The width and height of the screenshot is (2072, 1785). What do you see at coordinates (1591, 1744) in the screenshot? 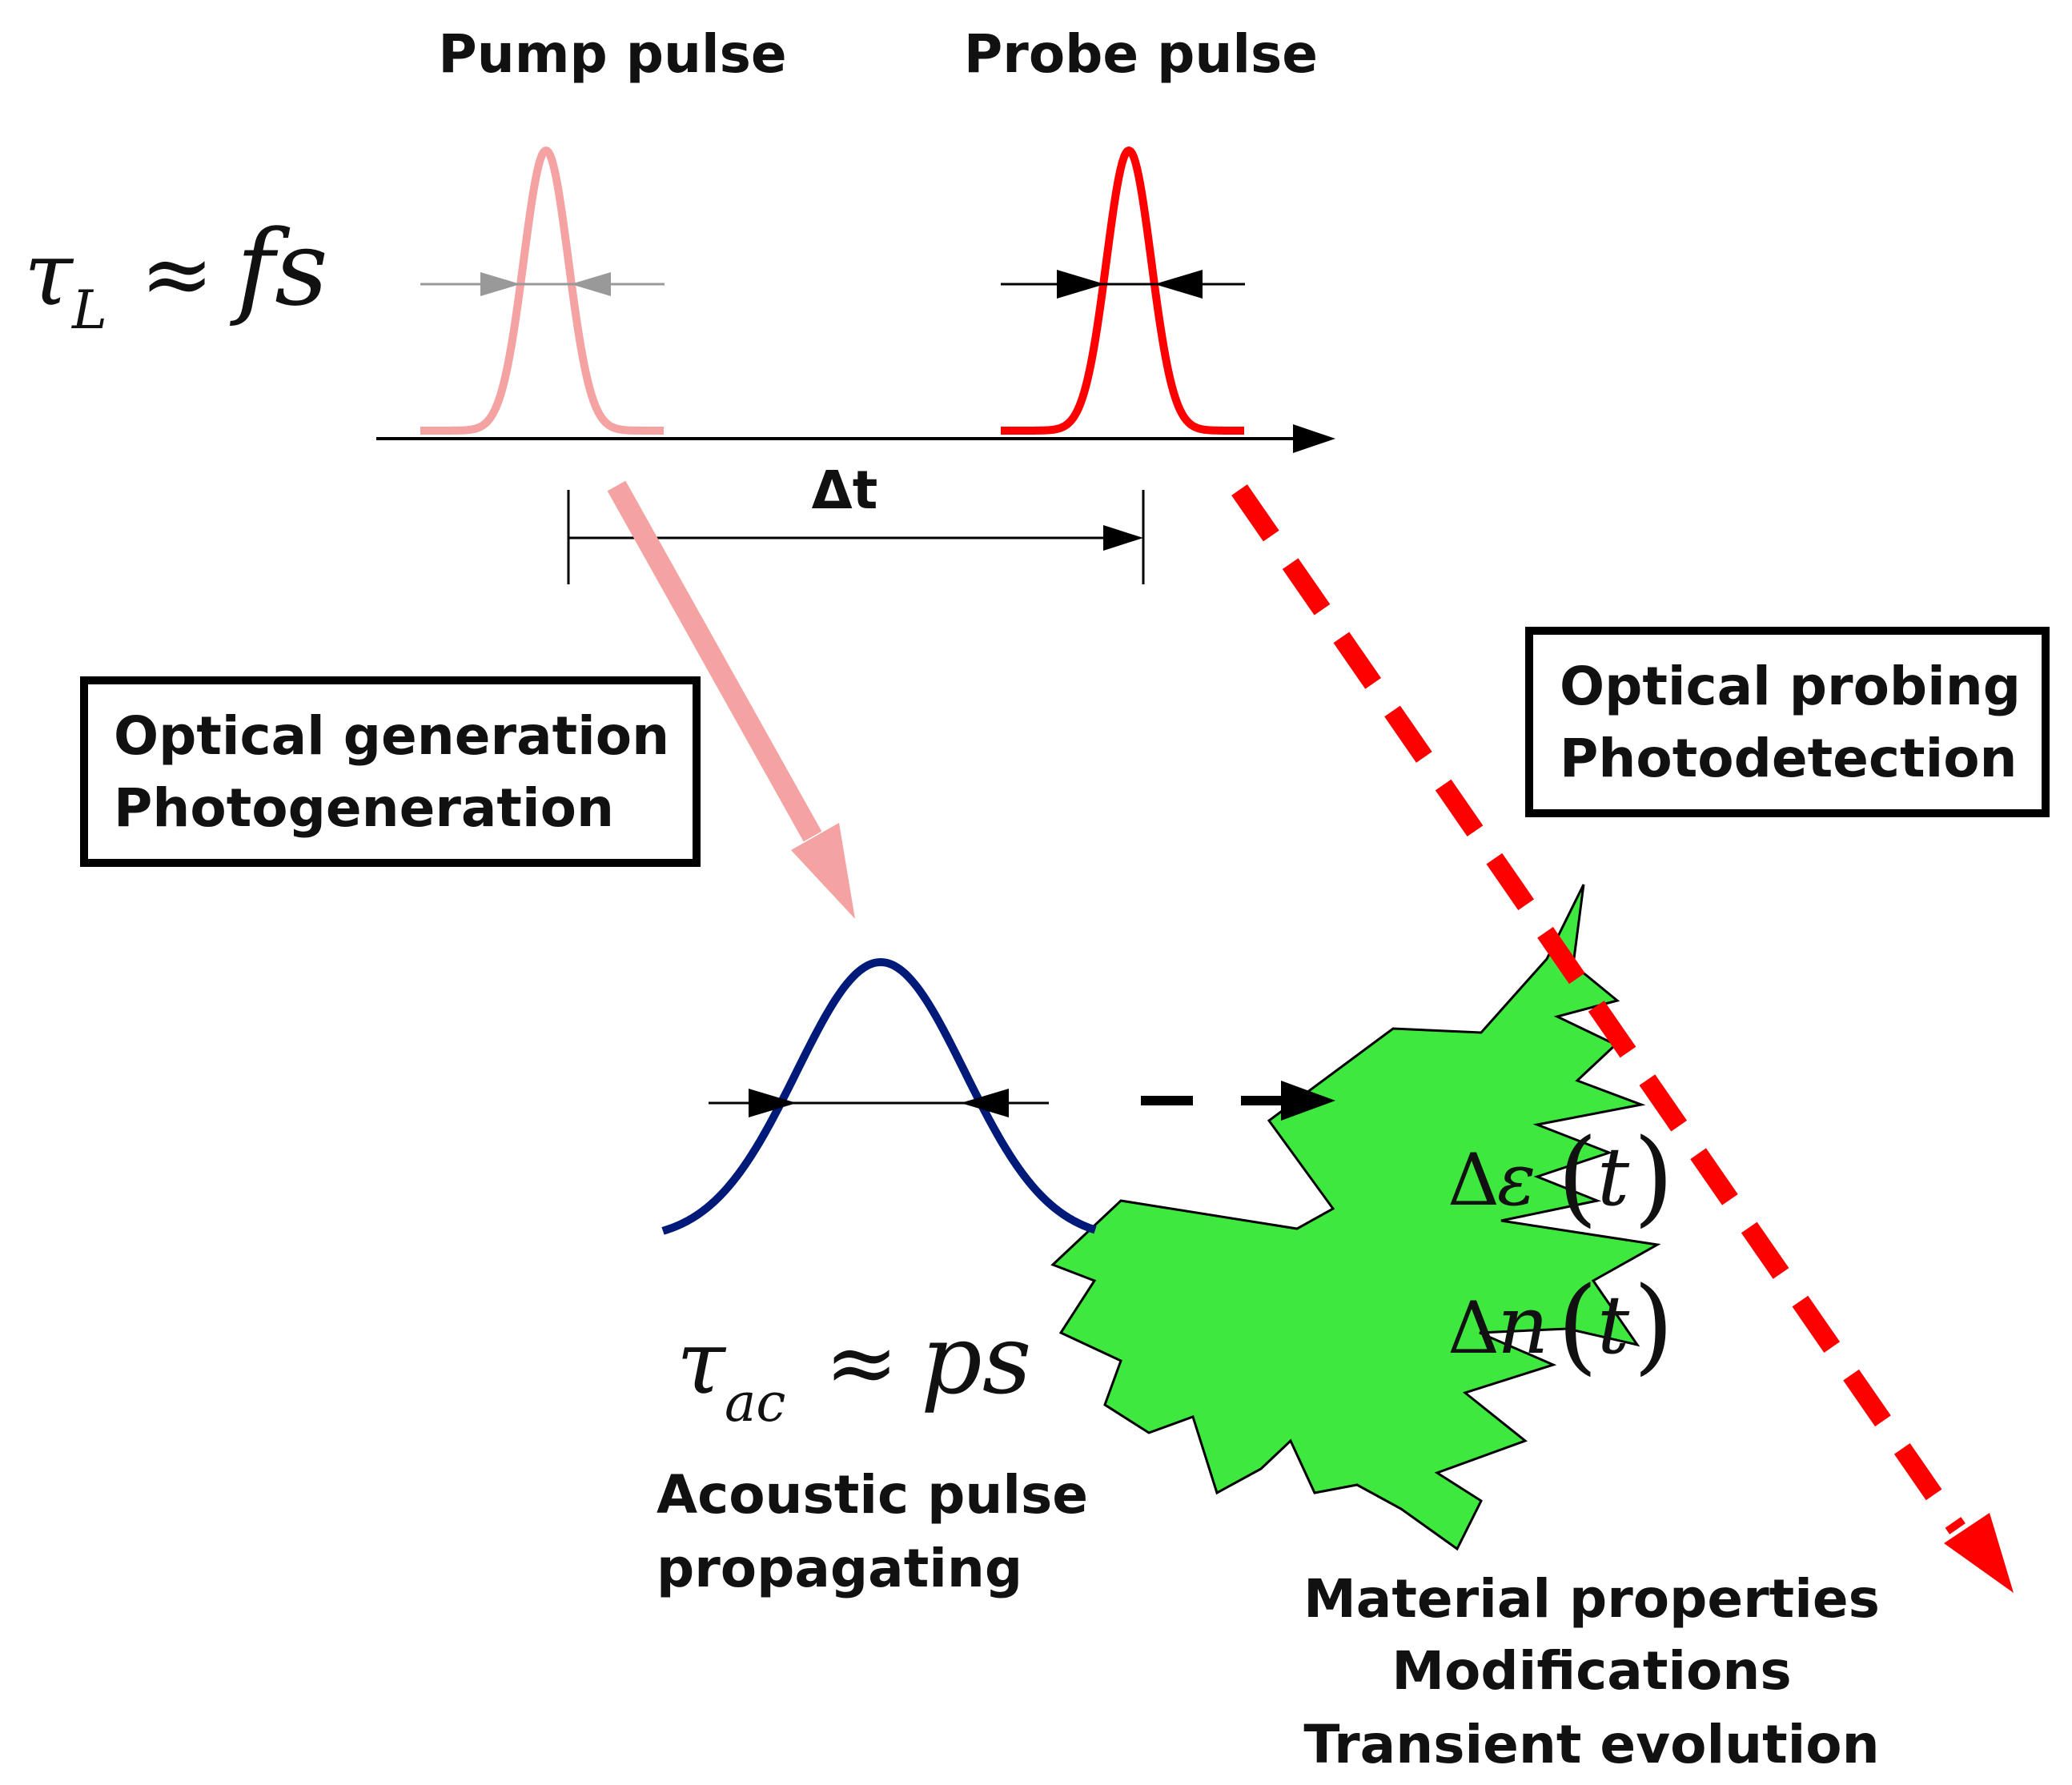
I see `transient-evolution-label: Transient evolution` at bounding box center [1591, 1744].